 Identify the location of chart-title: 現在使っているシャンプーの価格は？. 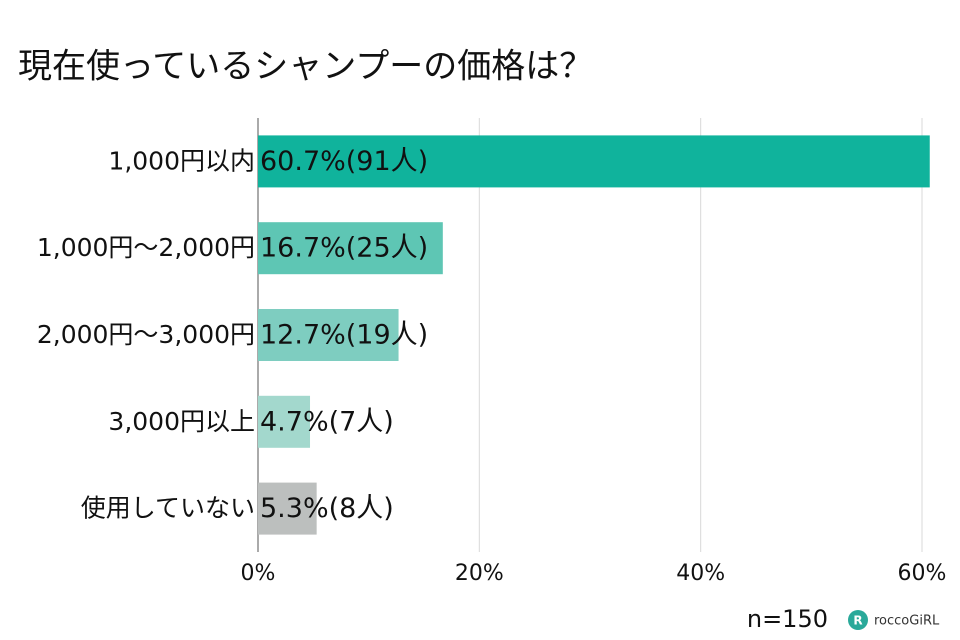
(305, 67).